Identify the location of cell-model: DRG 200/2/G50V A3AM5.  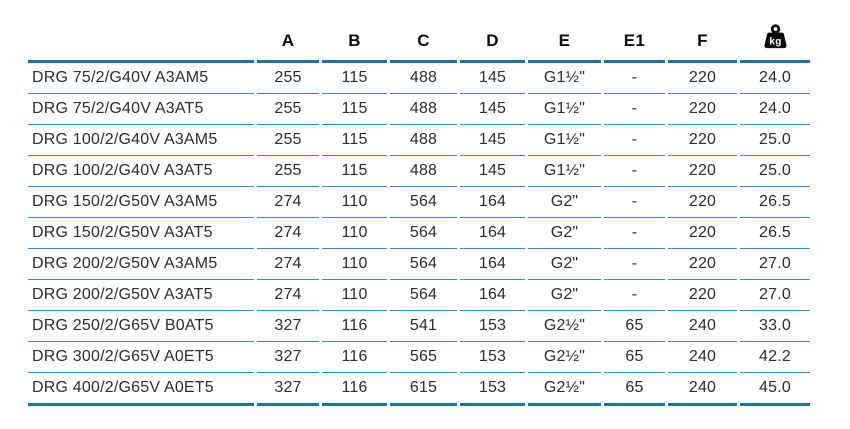
(141, 264).